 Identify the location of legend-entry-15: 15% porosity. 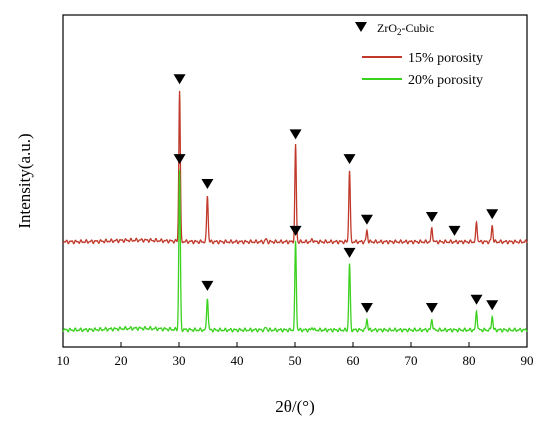
(422, 58).